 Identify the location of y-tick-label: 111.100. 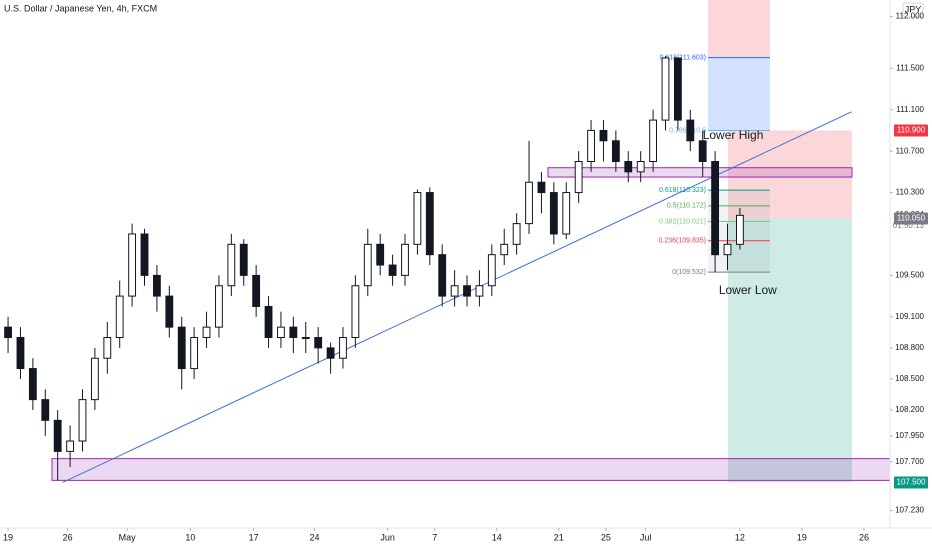
(910, 109).